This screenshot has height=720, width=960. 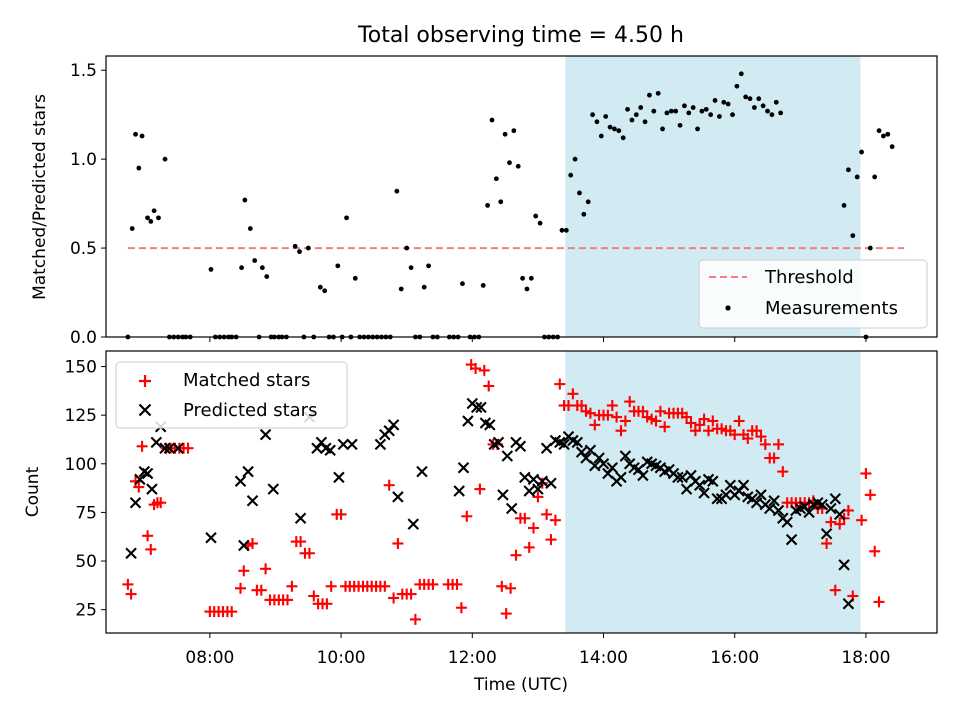 I want to click on ratio-ytick-label: 1.0, so click(x=83, y=160).